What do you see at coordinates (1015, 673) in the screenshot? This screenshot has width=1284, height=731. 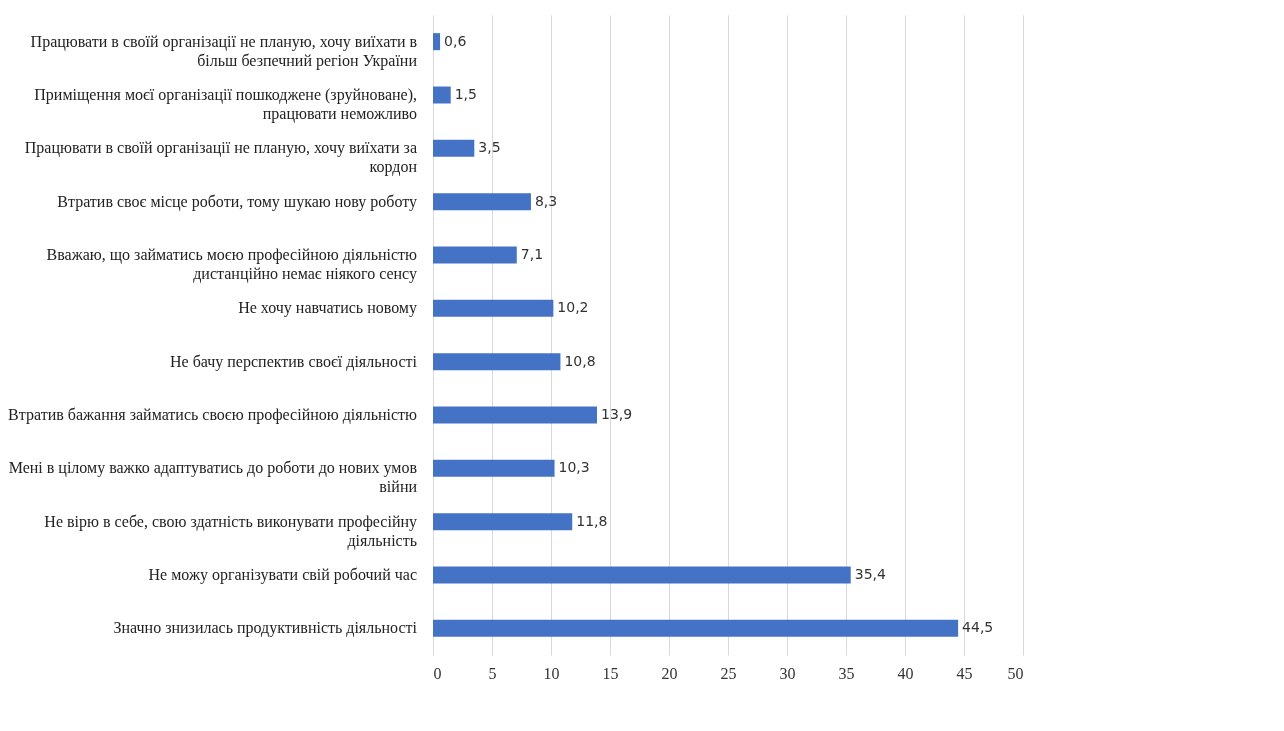 I see `x-tick-label: 50` at bounding box center [1015, 673].